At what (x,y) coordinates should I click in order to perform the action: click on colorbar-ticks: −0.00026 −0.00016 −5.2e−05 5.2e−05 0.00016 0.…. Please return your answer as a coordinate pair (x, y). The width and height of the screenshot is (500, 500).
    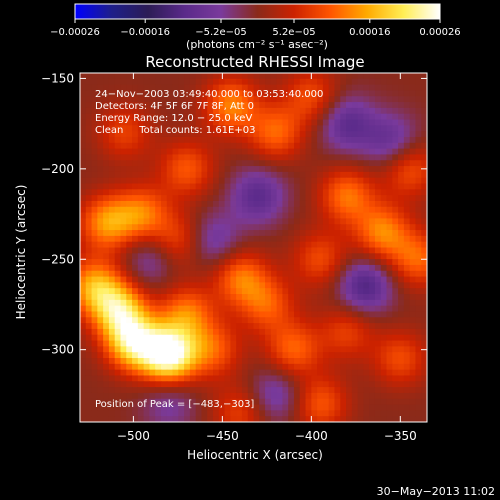
    Looking at the image, I should click on (255, 28).